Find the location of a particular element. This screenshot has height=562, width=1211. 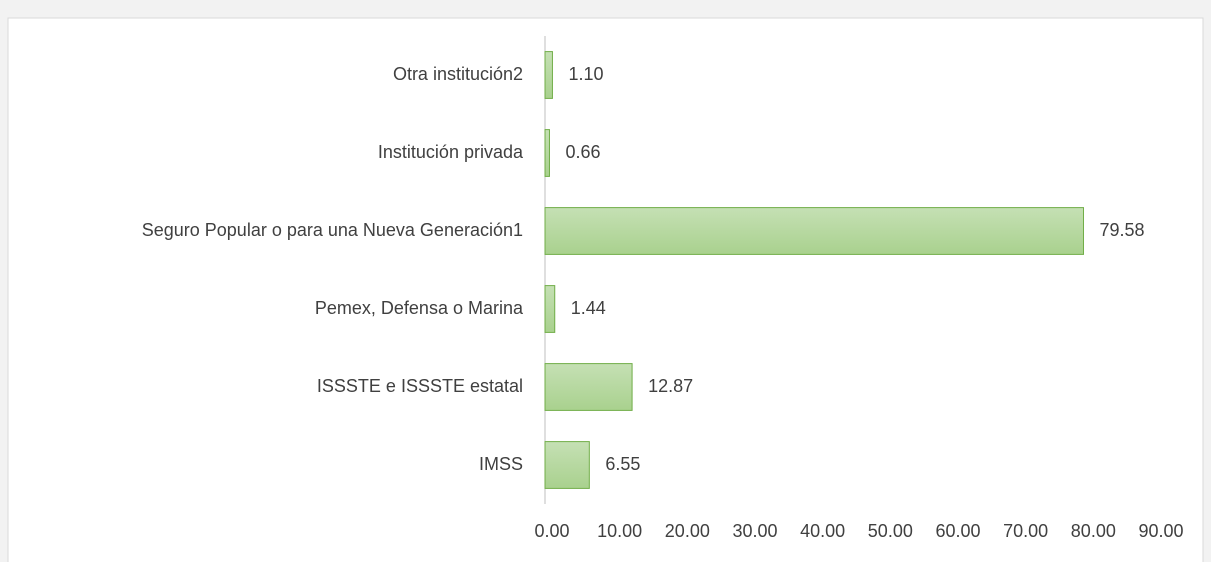

value-label: 1.44 is located at coordinates (588, 308).